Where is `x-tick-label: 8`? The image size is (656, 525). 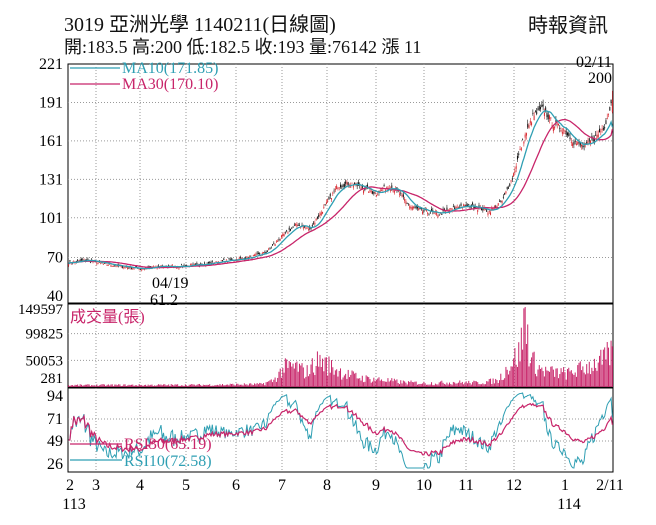 x-tick-label: 8 is located at coordinates (327, 485).